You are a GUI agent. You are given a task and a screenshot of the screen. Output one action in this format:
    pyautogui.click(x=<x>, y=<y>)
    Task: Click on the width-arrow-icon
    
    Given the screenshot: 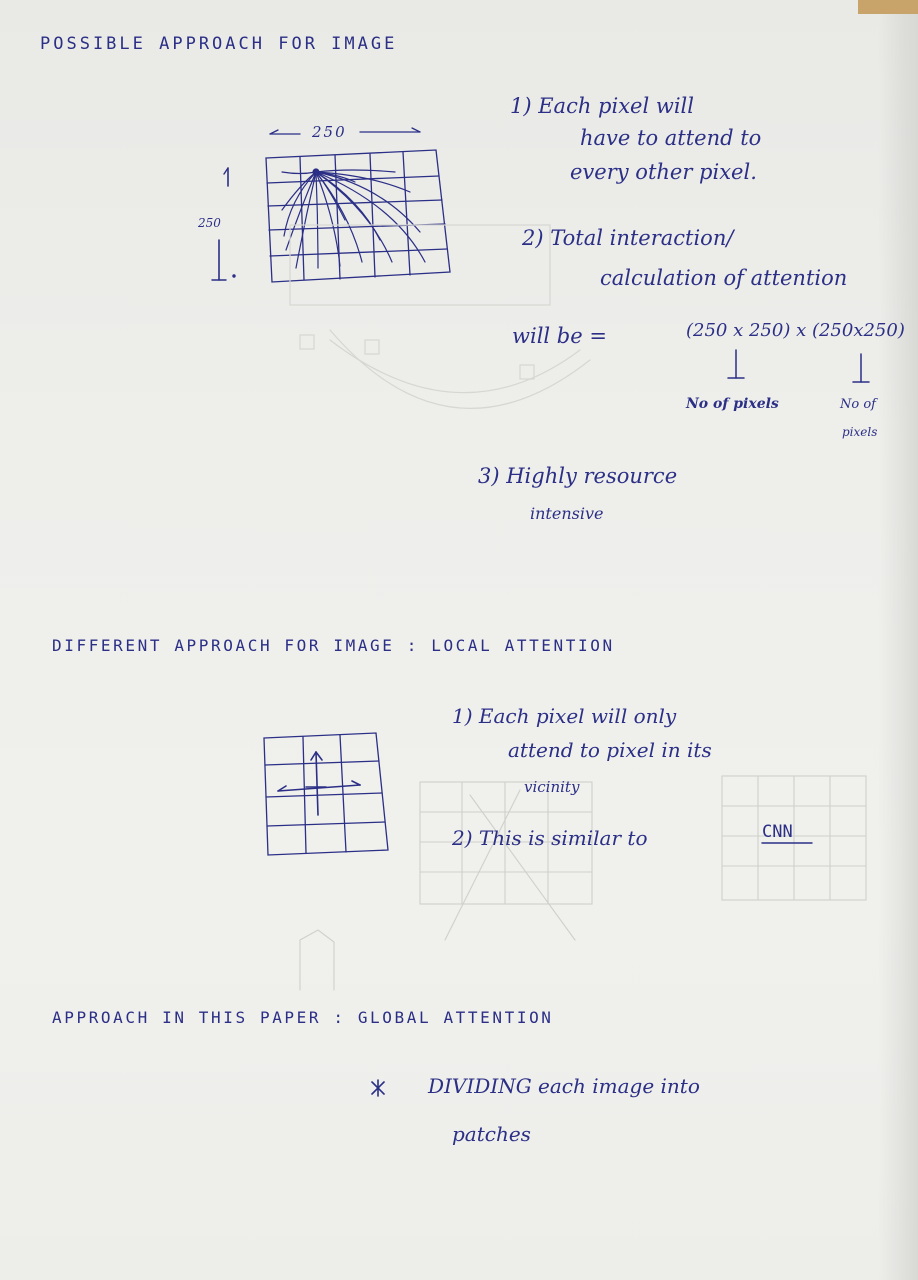 What is the action you would take?
    pyautogui.click(x=345, y=131)
    